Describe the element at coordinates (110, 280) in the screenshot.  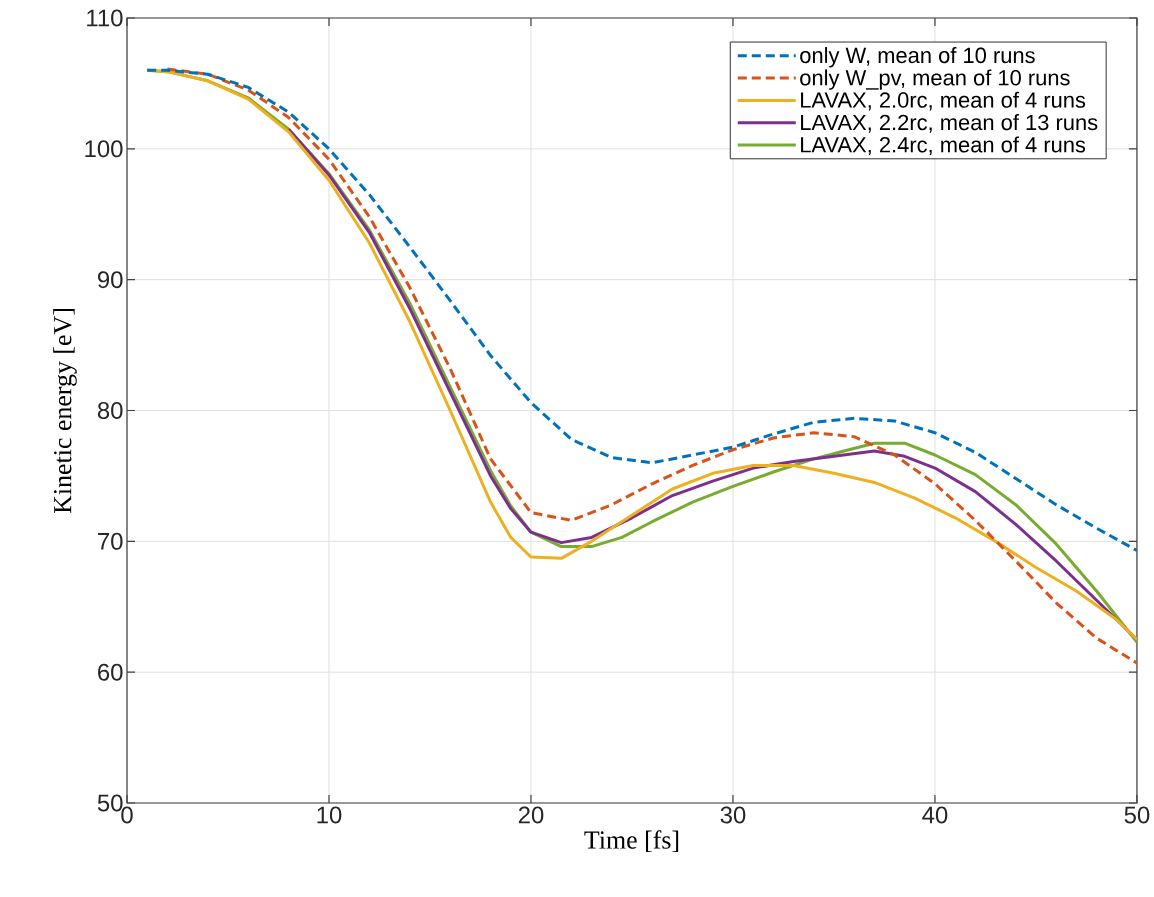
I see `y-tick-label: 90` at that location.